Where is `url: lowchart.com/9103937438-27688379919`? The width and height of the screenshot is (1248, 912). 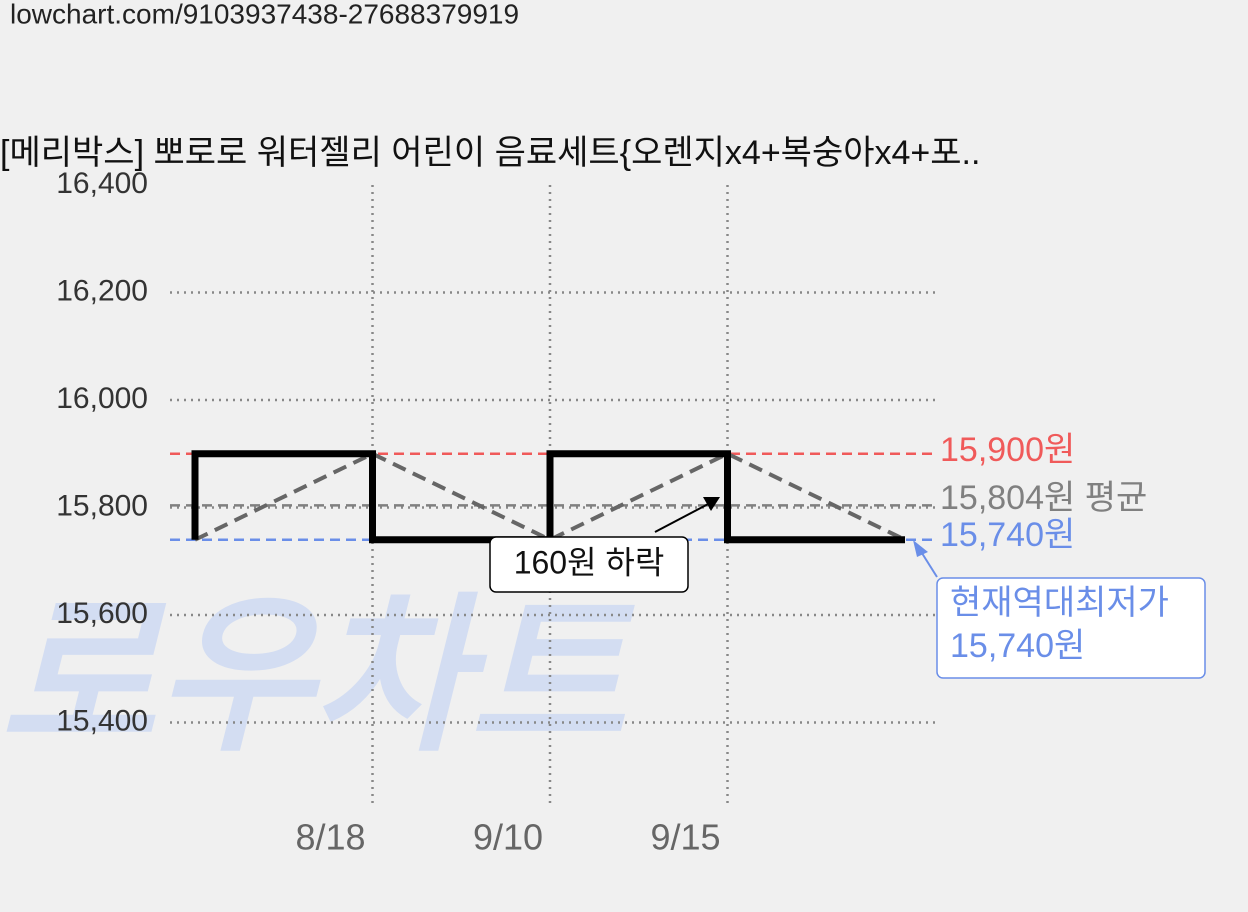 url: lowchart.com/9103937438-27688379919 is located at coordinates (264, 14).